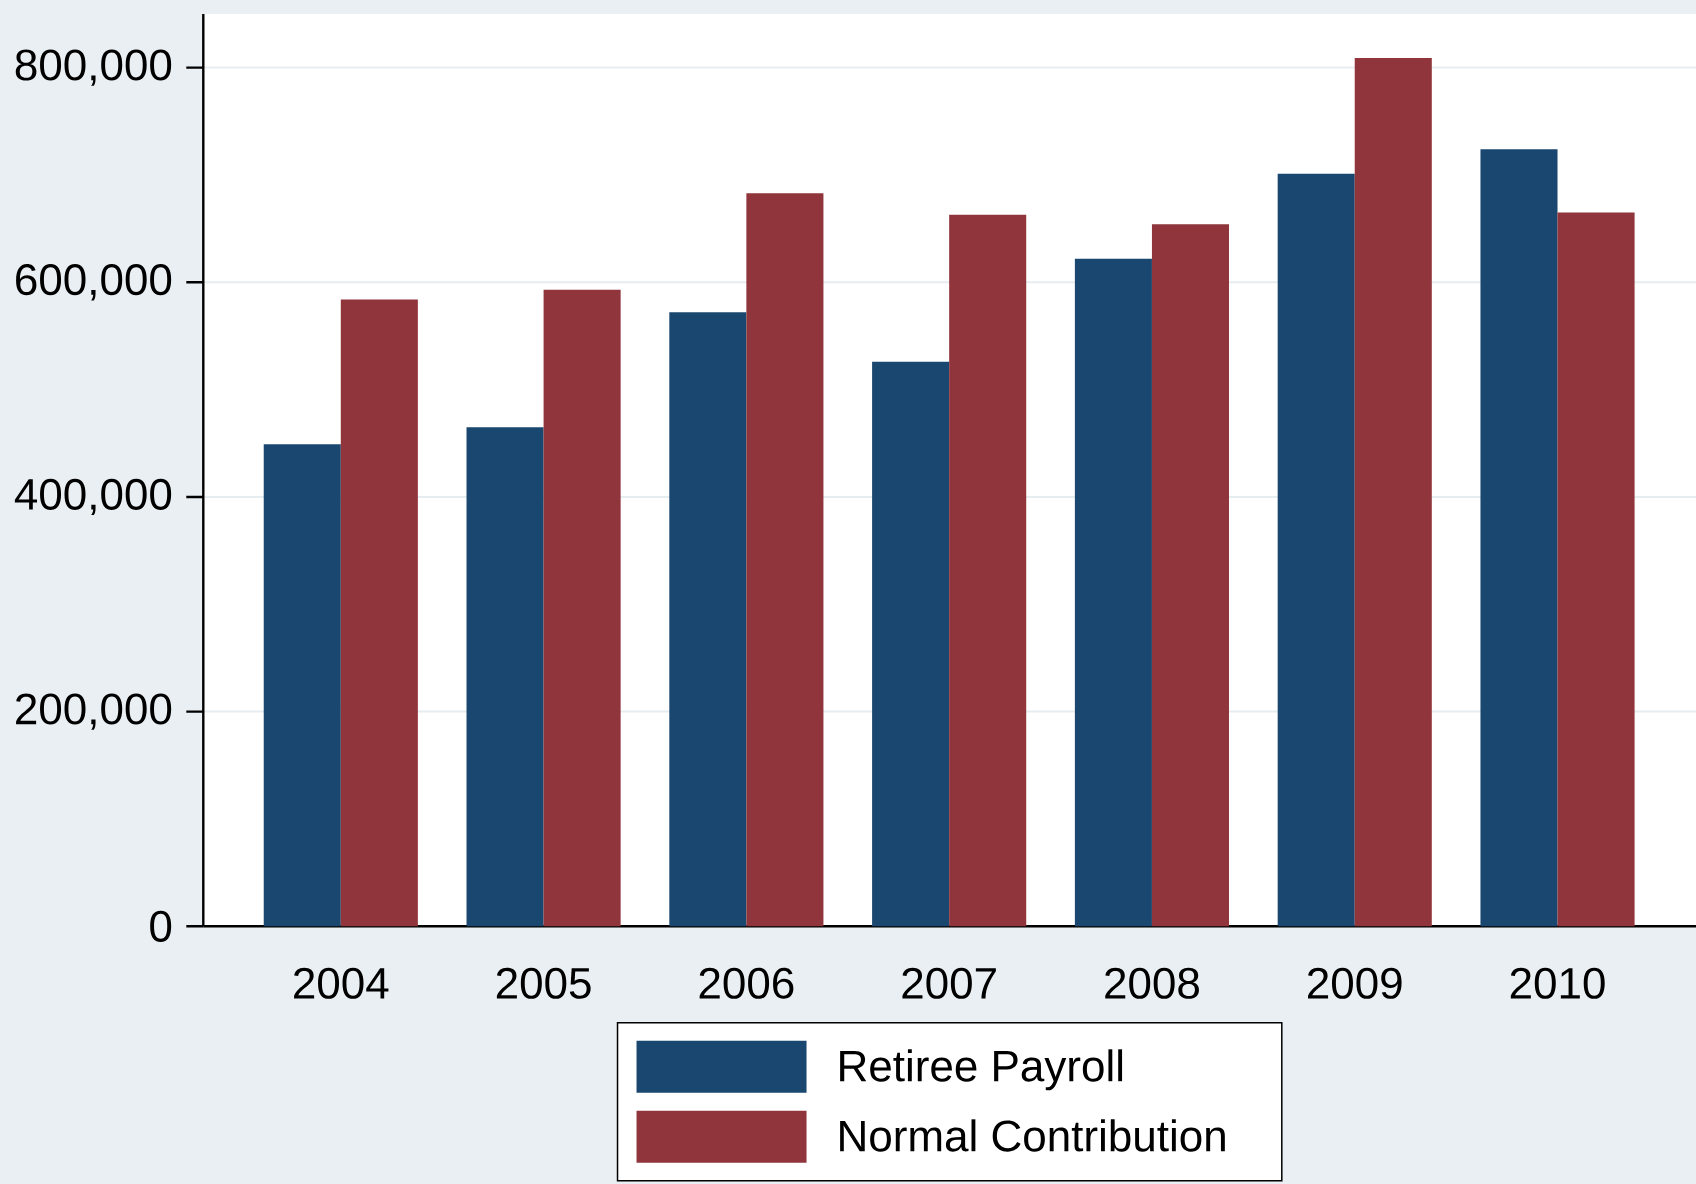  I want to click on x-tick-label: 2009, so click(1355, 983).